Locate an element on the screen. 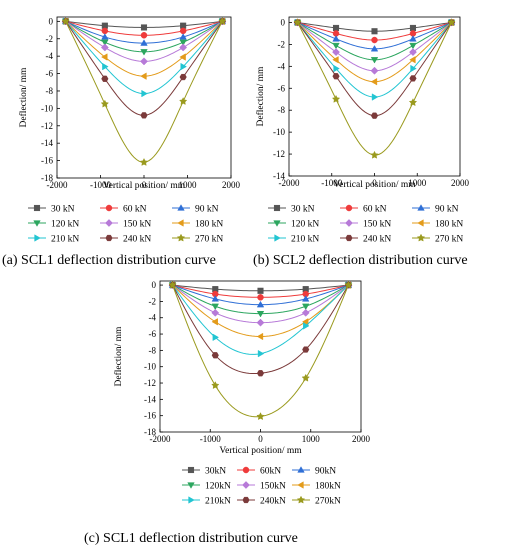 Image resolution: width=508 pixels, height=550 pixels. legend-item: 270kN is located at coordinates (316, 501).